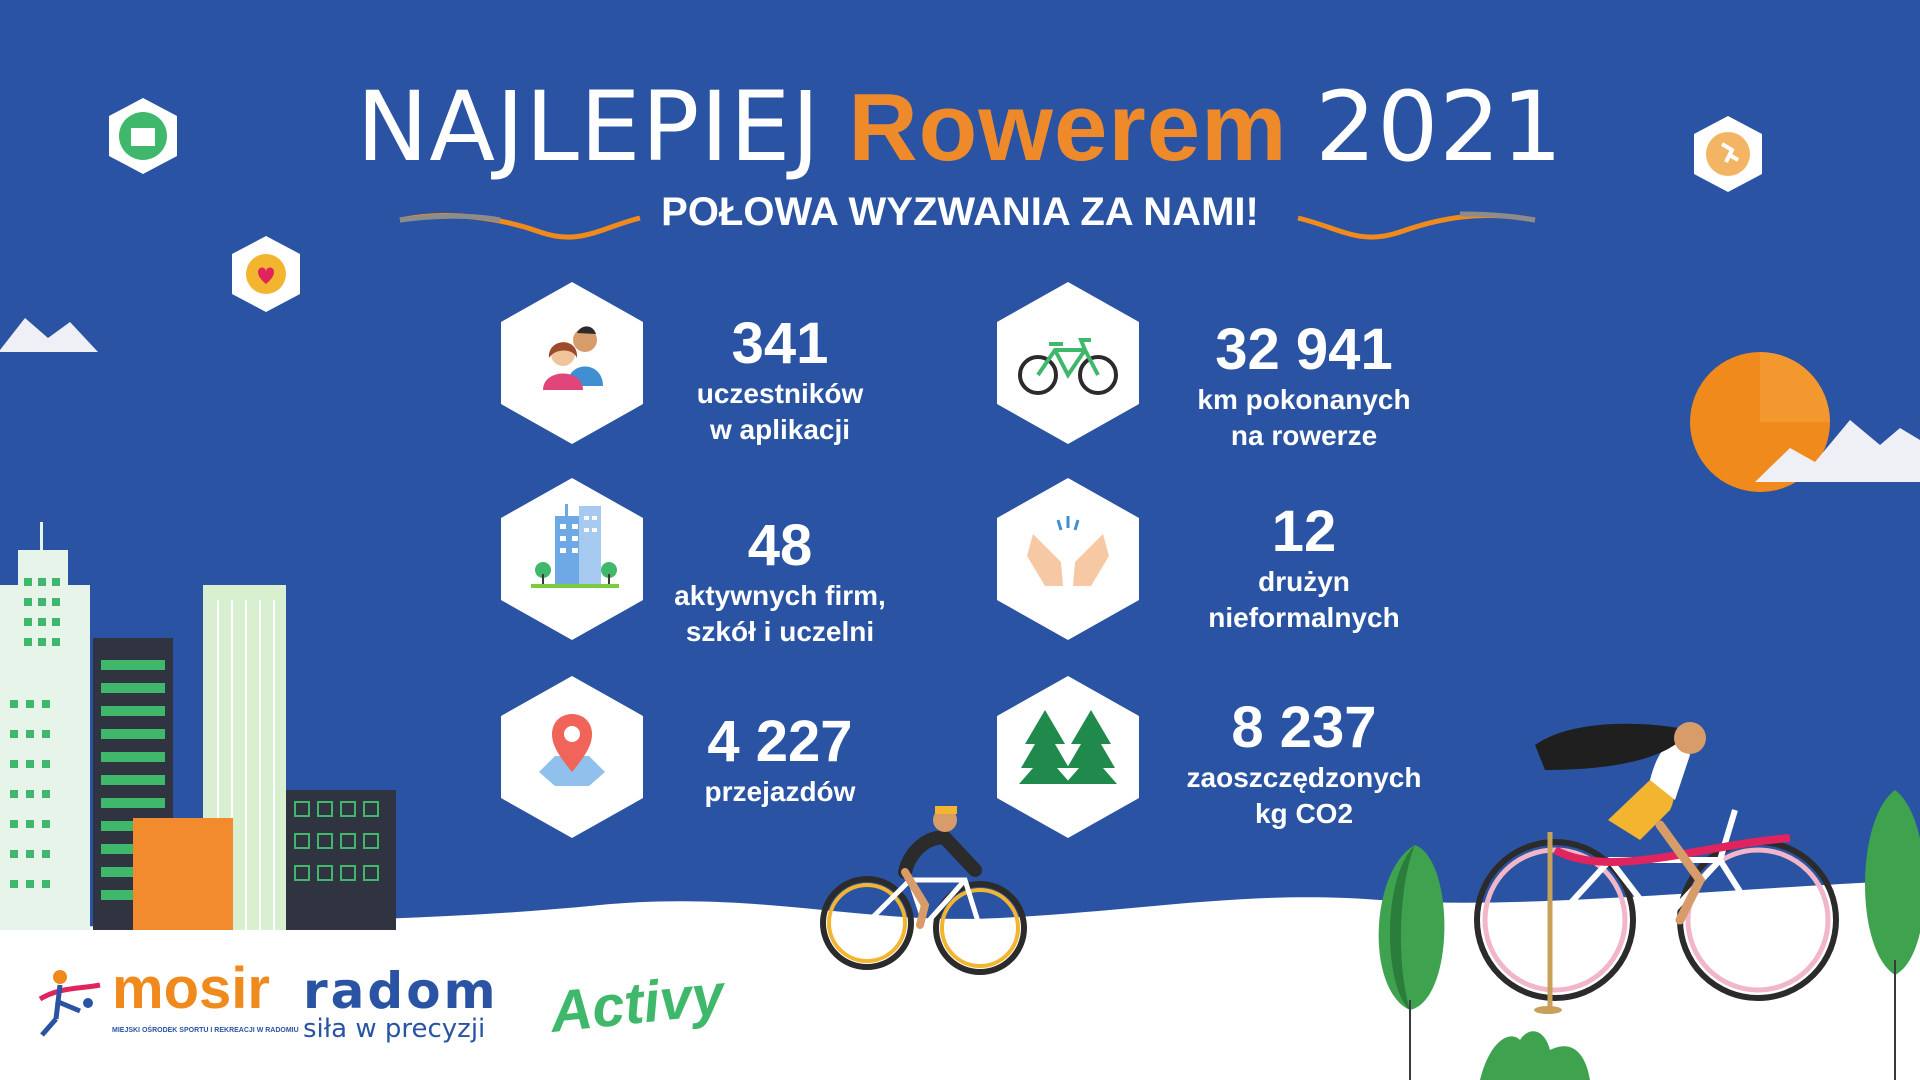 This screenshot has width=1920, height=1080. What do you see at coordinates (780, 595) in the screenshot?
I see `stat-label-line1: aktywnych firm,` at bounding box center [780, 595].